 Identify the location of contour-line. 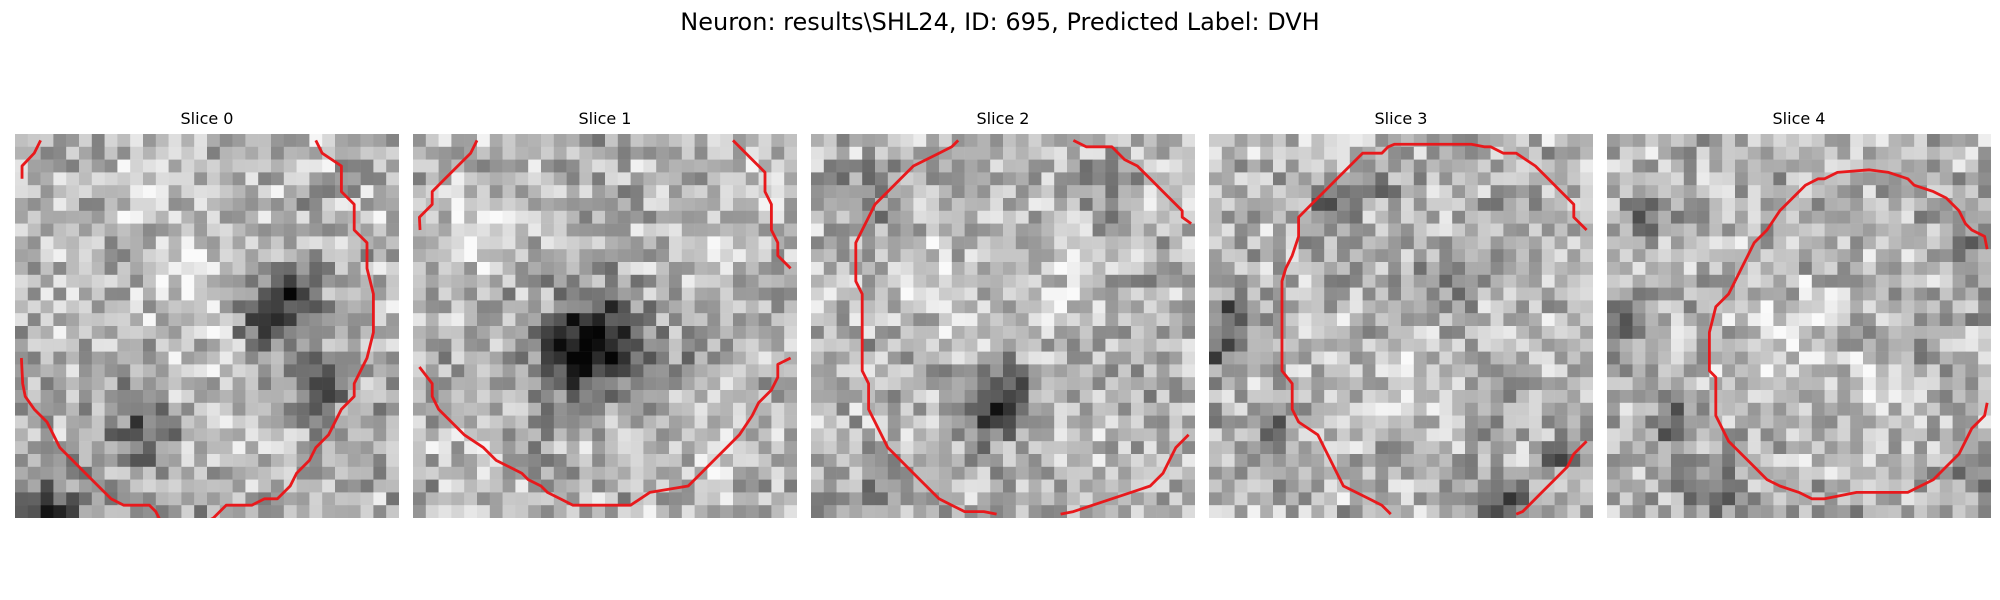
(1132, 182).